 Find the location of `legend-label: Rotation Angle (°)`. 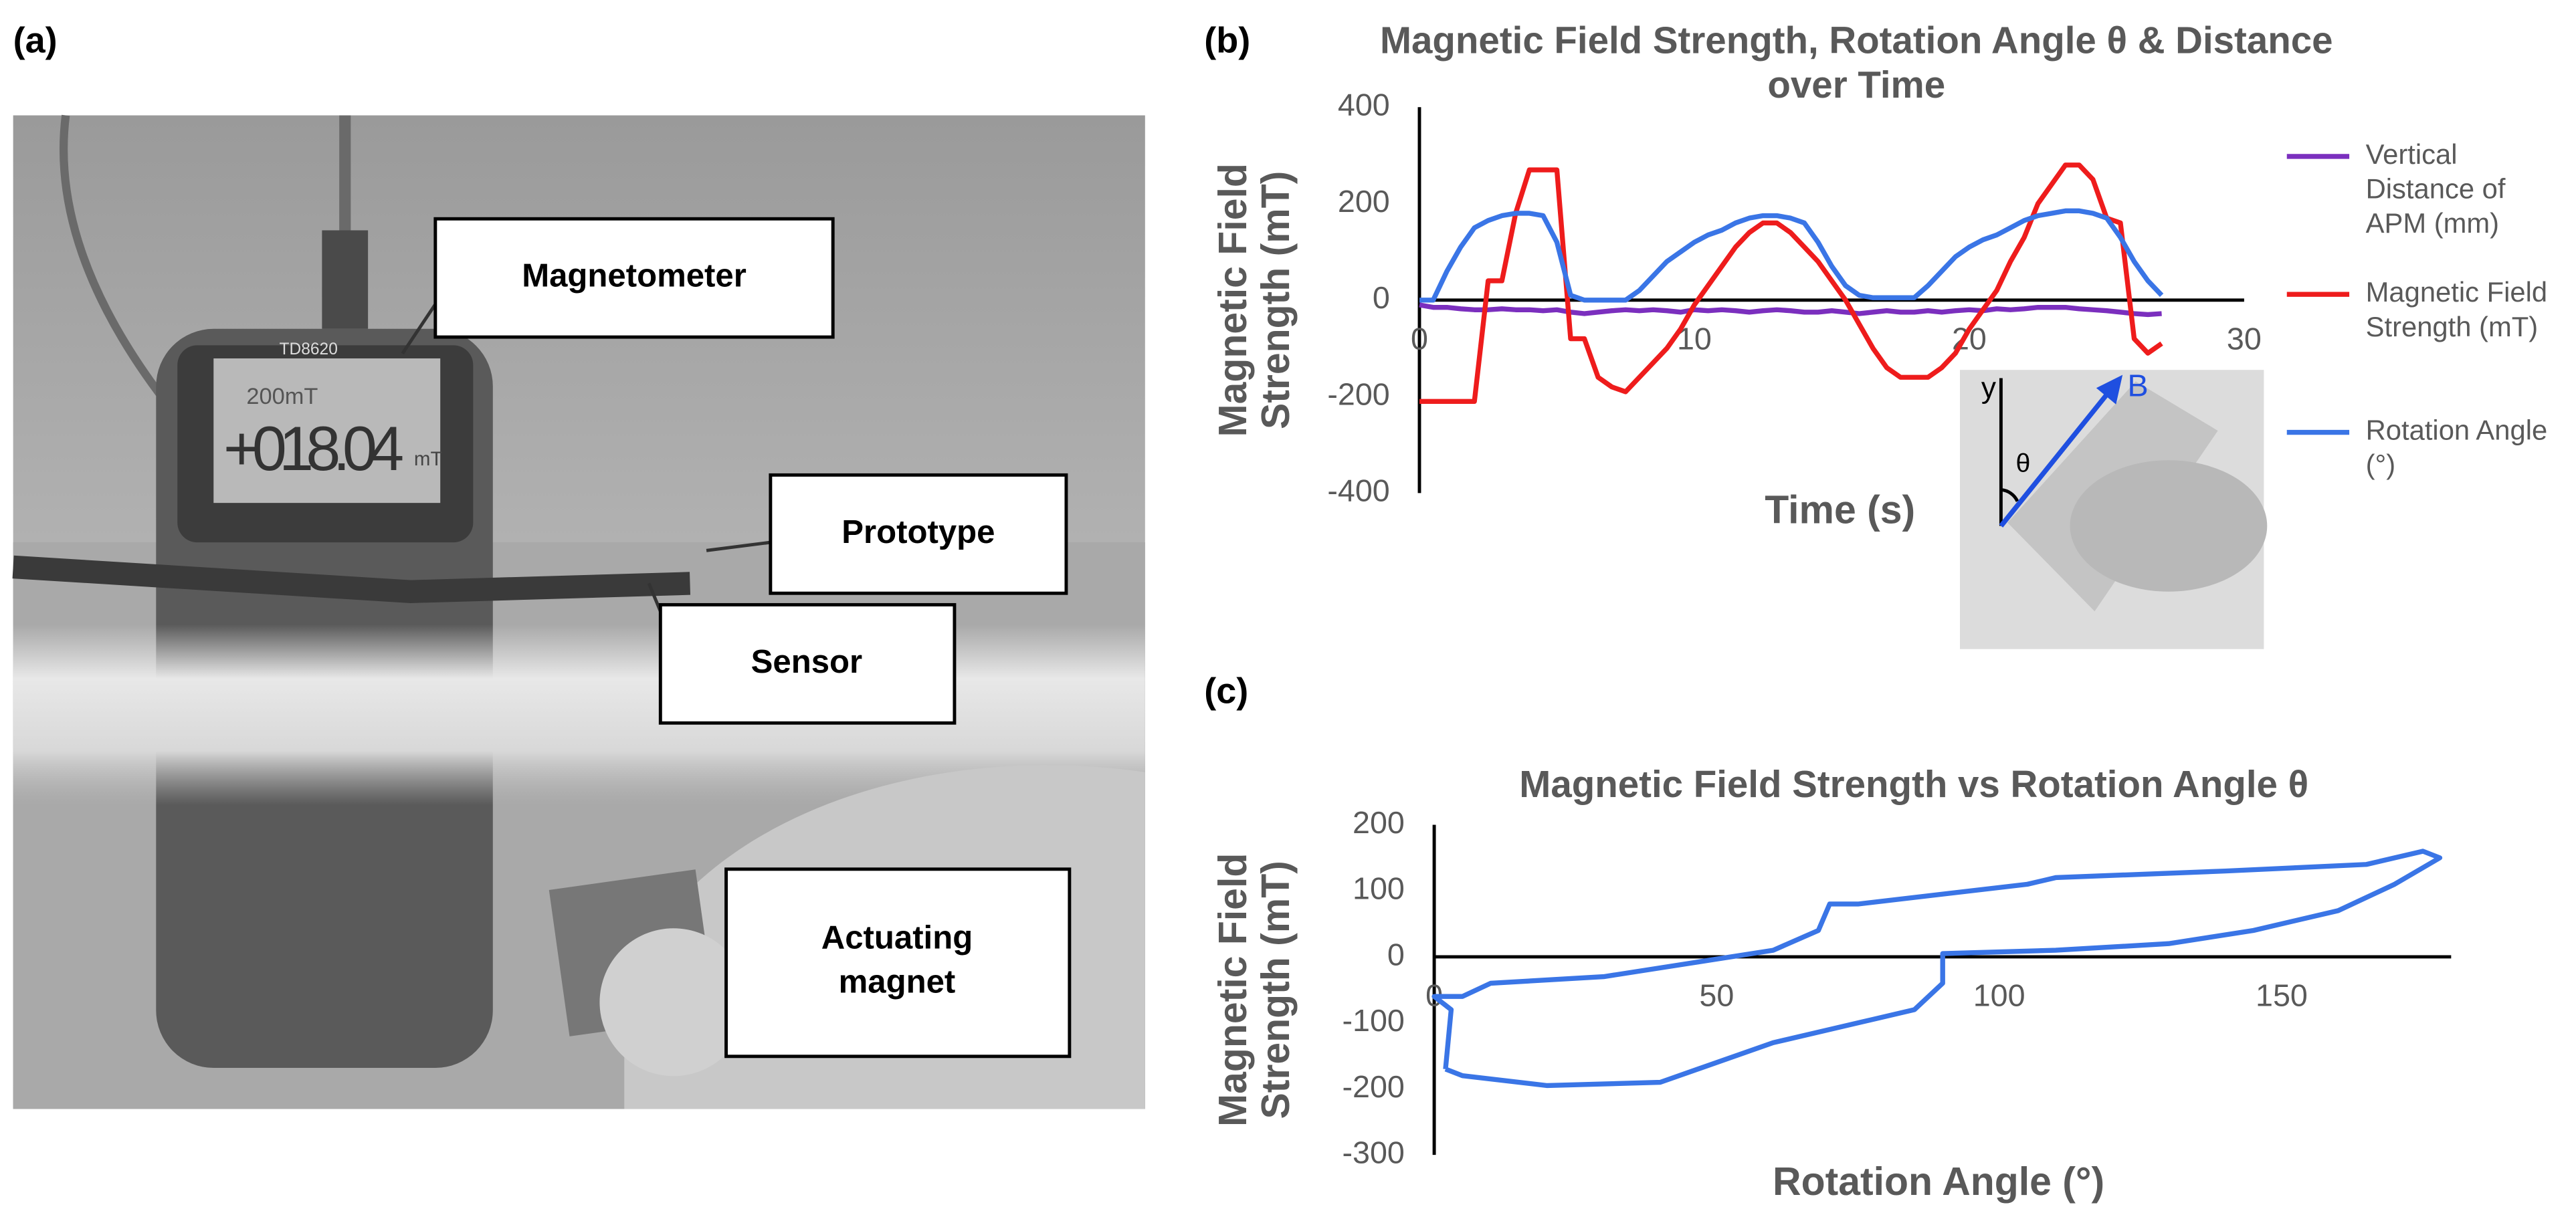

legend-label: Rotation Angle (°) is located at coordinates (2457, 448).